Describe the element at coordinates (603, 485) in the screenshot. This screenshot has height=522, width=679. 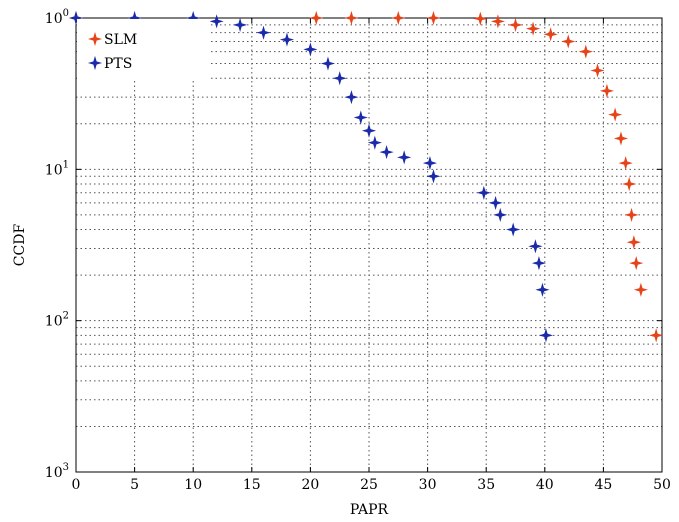
I see `x-tick-label: 45` at that location.